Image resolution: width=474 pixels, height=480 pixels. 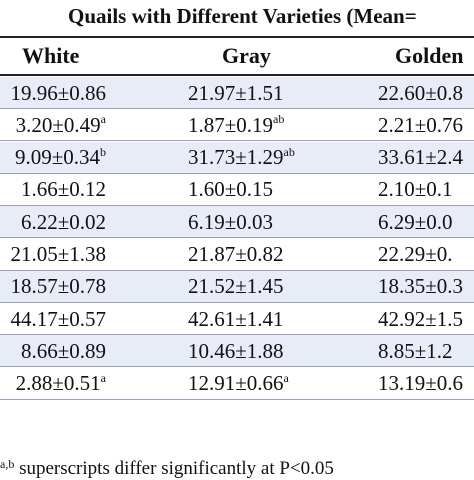 What do you see at coordinates (421, 157) in the screenshot?
I see `cell-golden: 33.61±2.4` at bounding box center [421, 157].